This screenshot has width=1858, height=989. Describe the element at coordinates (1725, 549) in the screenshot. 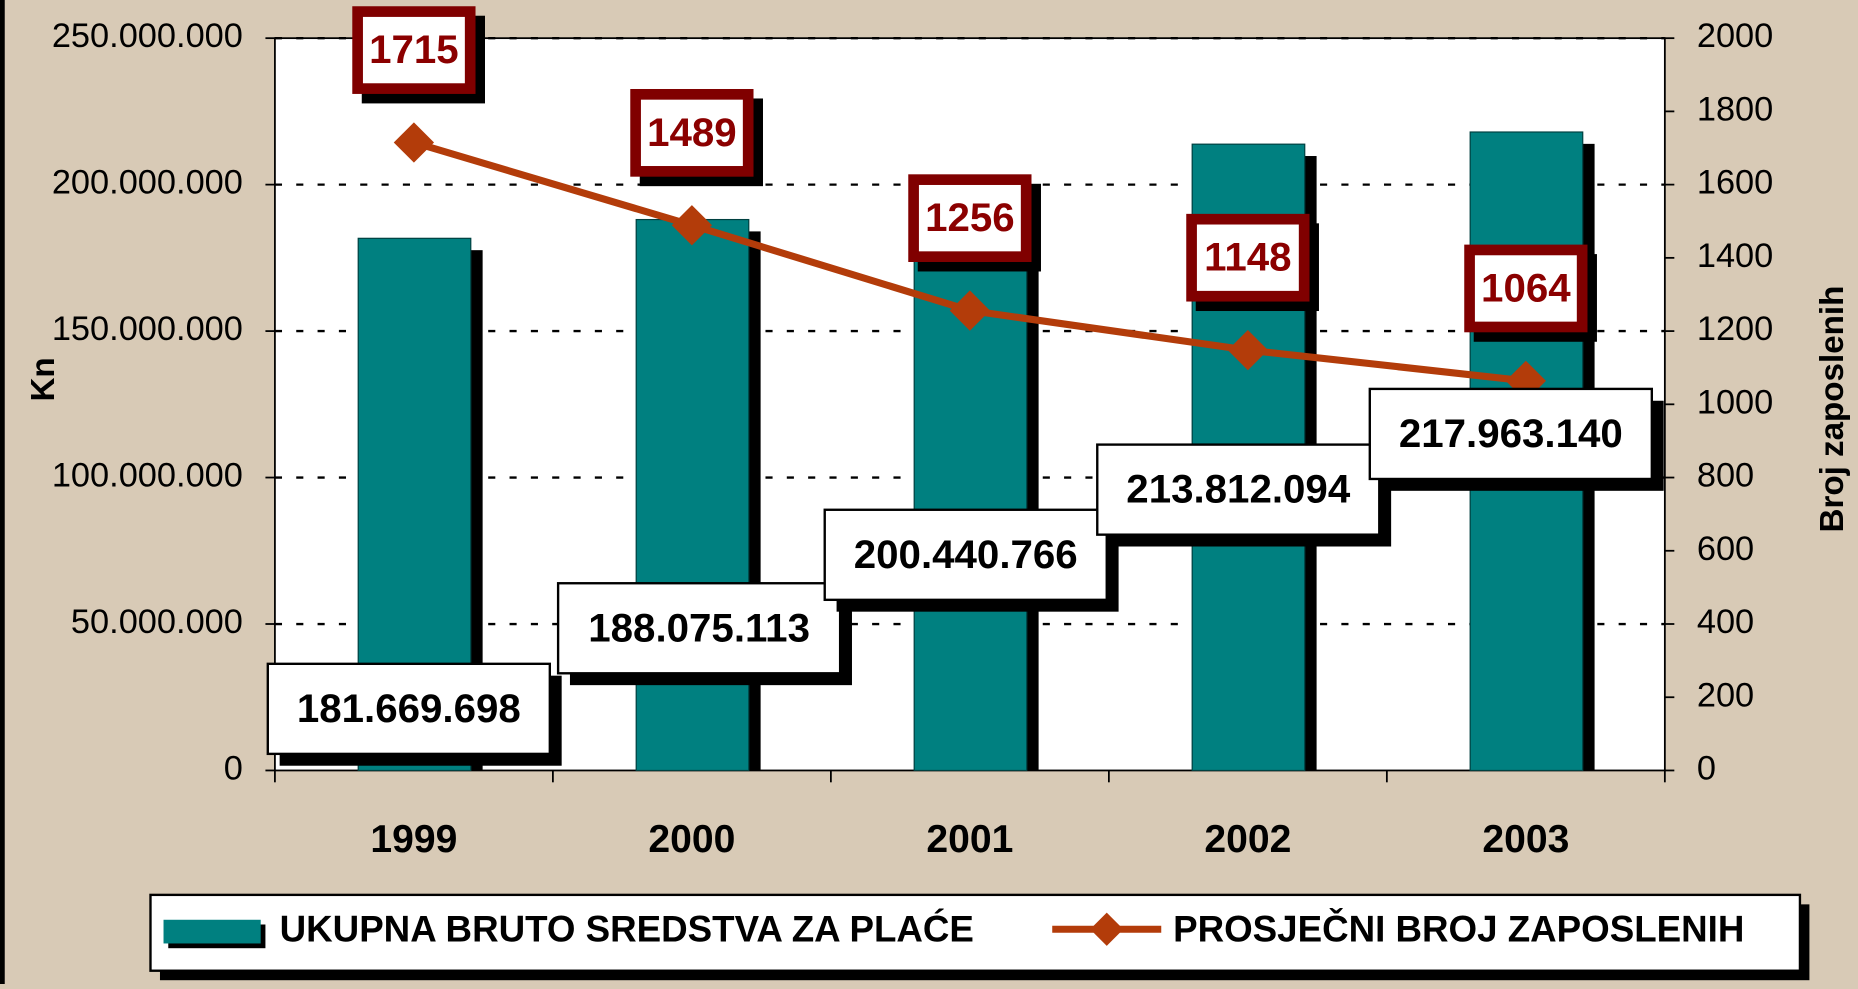

I see `y2-tick-label: 600` at that location.